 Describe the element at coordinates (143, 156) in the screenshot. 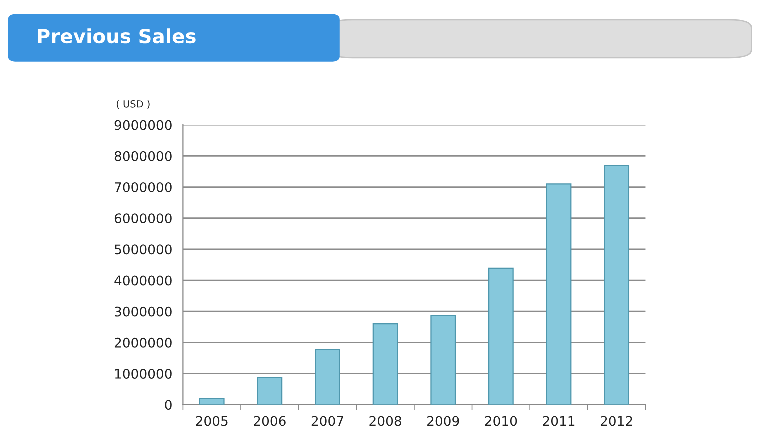

I see `y-tick-label: 8000000` at that location.